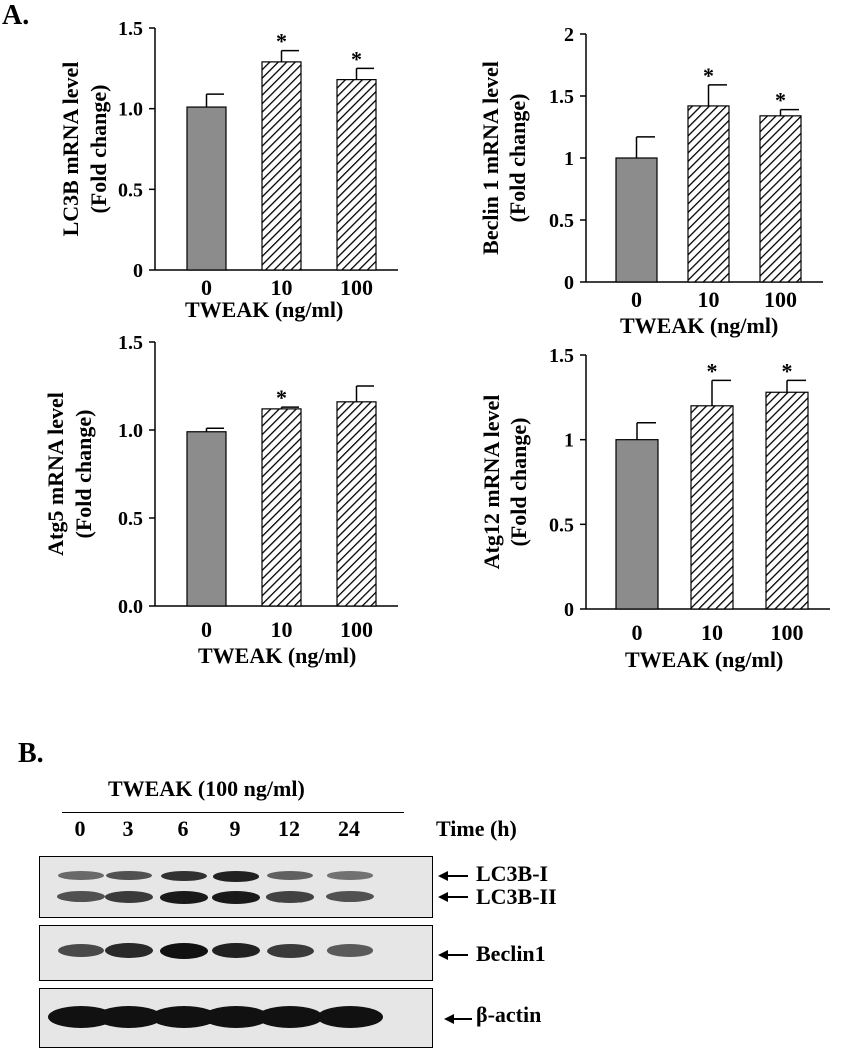  I want to click on beclin1-y-tick-label: 0, so click(569, 283).